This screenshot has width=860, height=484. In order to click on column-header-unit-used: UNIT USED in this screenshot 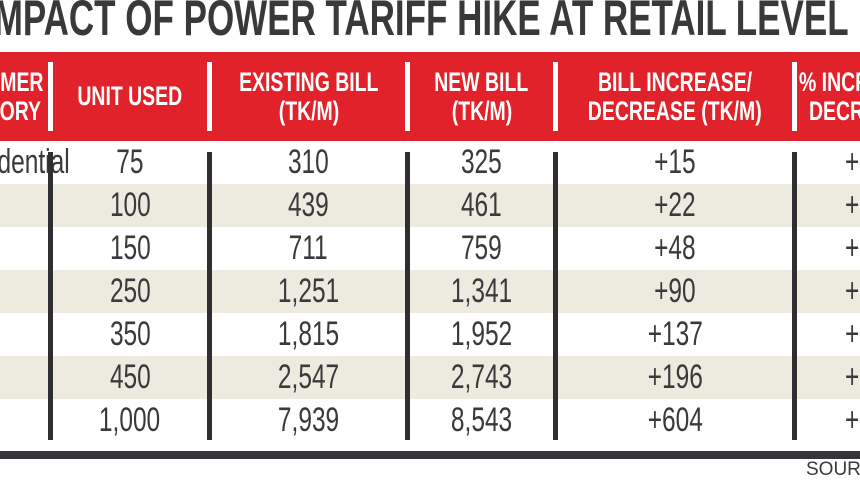, I will do `click(130, 96)`.